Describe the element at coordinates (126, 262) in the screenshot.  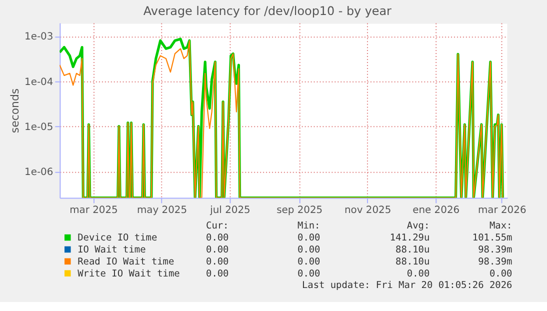
I see `legend-label: Read IO Wait time` at that location.